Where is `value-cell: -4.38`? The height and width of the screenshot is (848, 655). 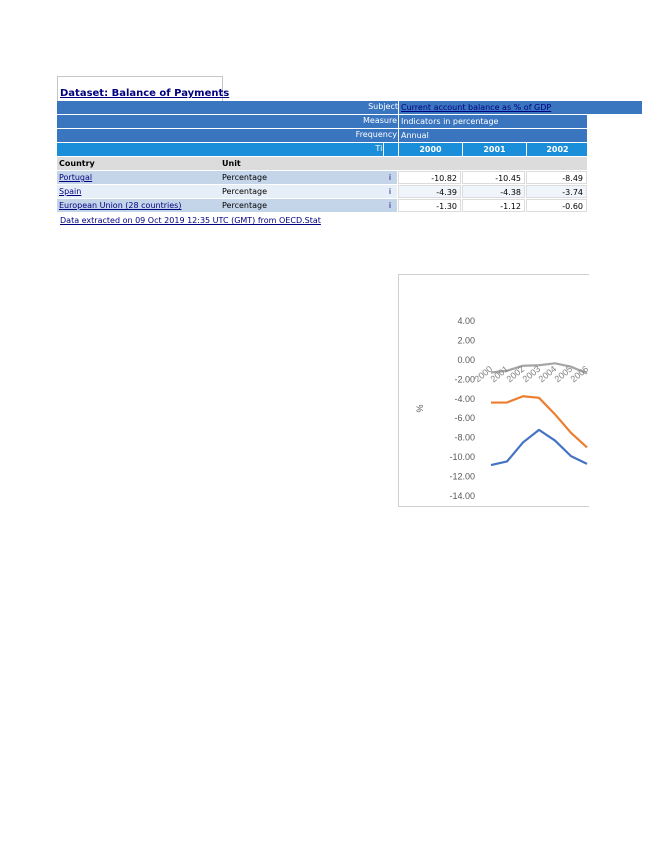 value-cell: -4.38 is located at coordinates (493, 191).